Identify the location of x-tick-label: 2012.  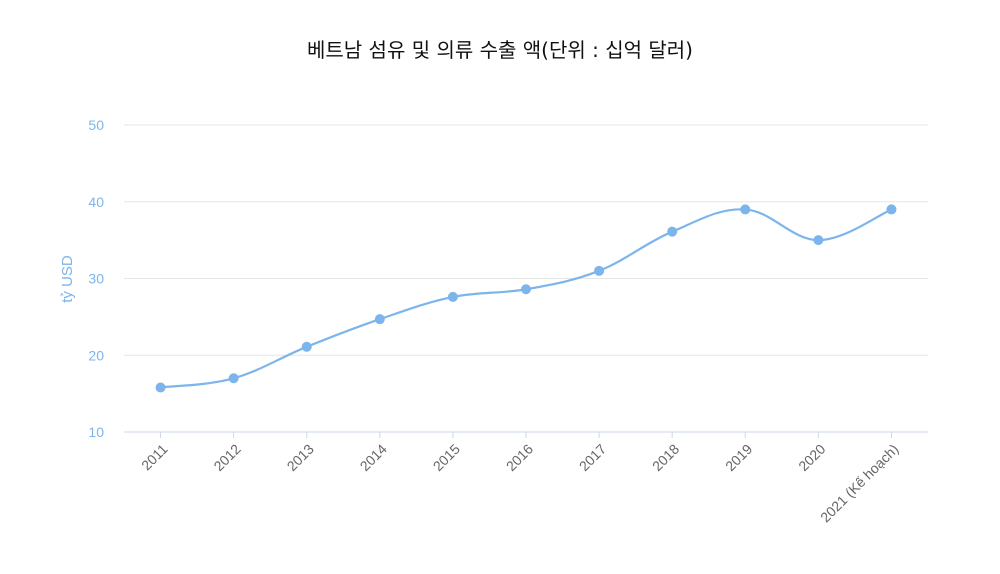
(226, 457).